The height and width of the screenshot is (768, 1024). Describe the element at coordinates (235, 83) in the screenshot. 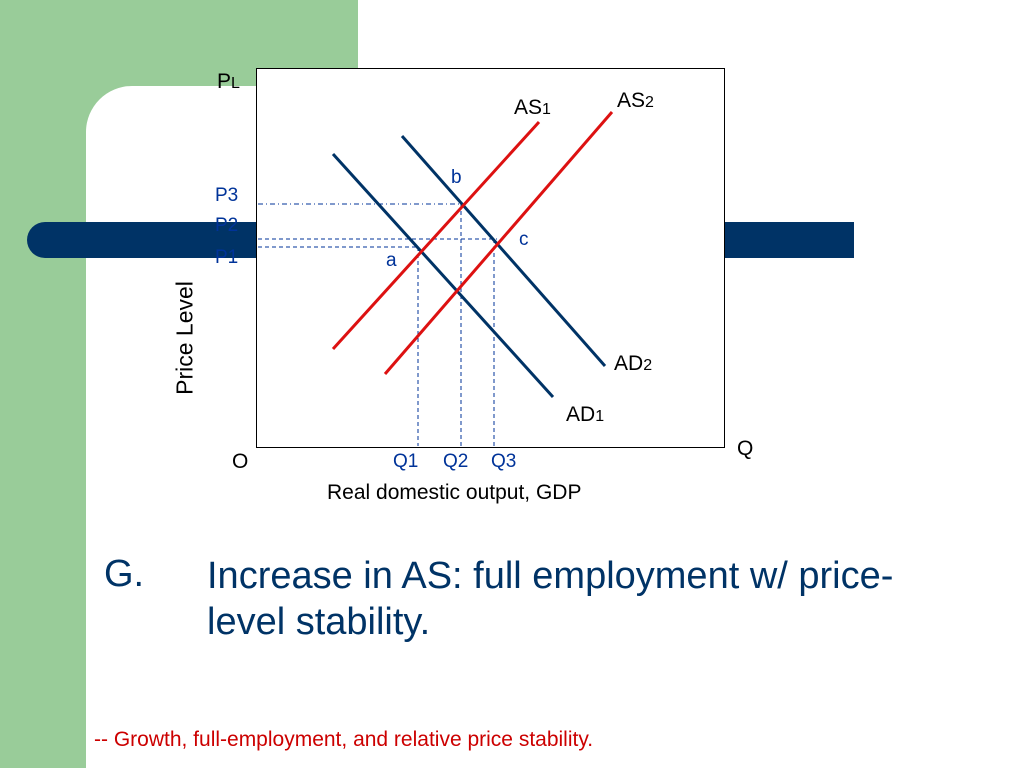

I see `y-axis-symbol-sub: L` at that location.